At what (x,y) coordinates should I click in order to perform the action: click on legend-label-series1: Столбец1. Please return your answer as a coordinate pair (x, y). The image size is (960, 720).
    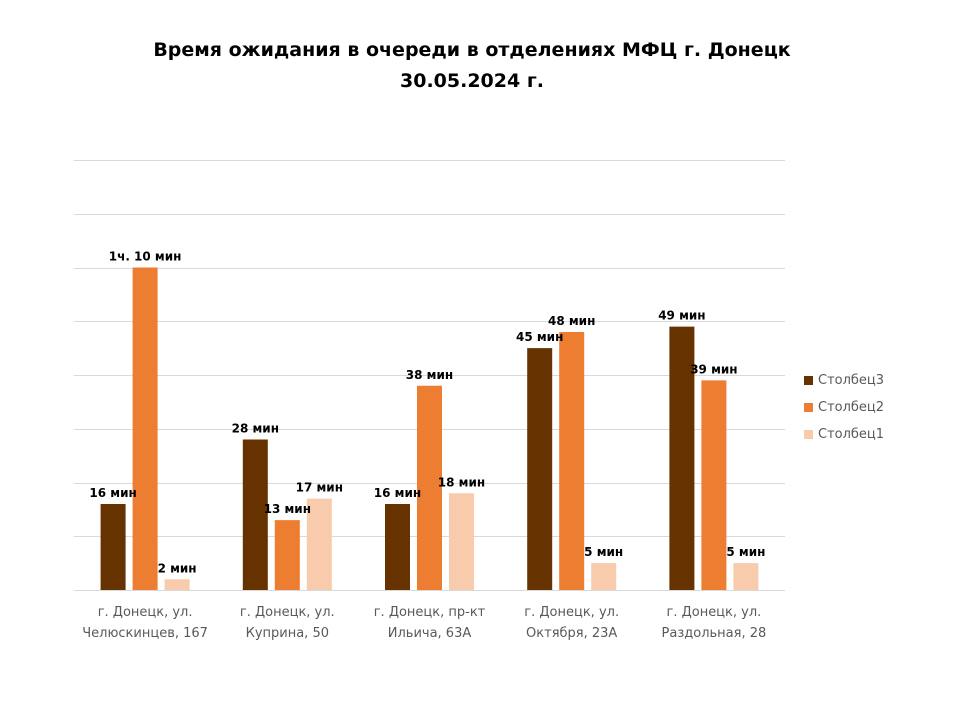
    Looking at the image, I should click on (851, 434).